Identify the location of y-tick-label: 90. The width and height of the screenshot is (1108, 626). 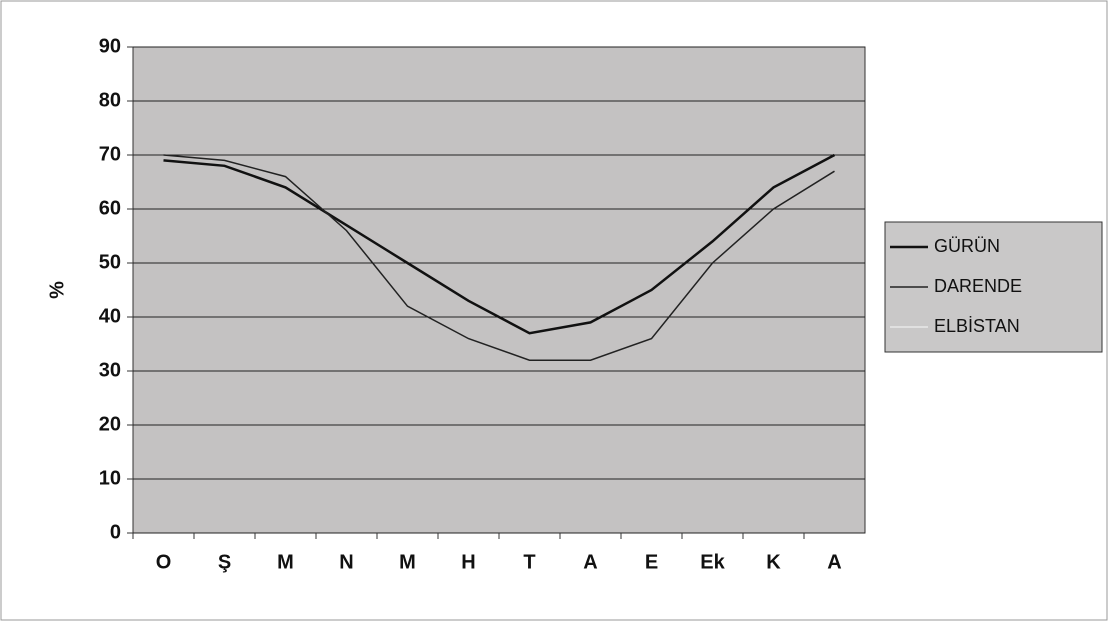
(110, 46).